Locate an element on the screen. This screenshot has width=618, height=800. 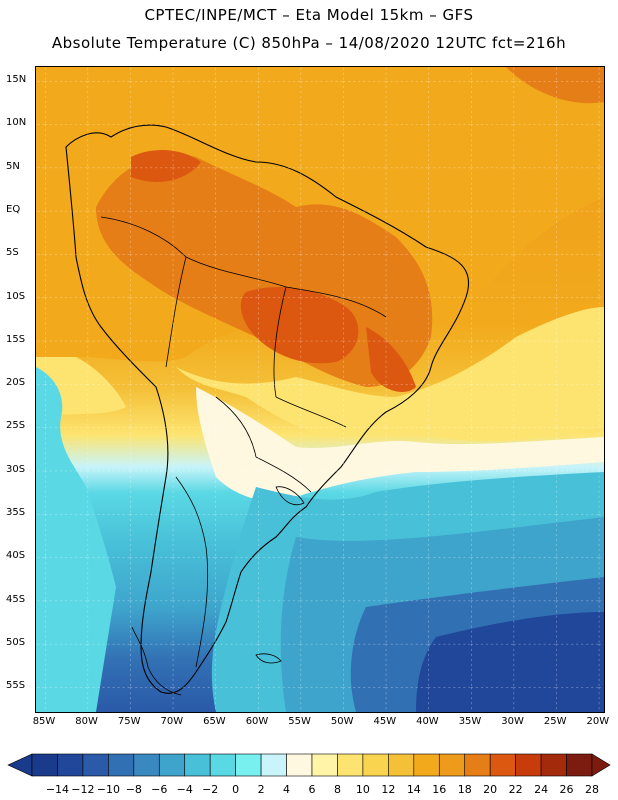
longitude-label: 20W is located at coordinates (598, 721).